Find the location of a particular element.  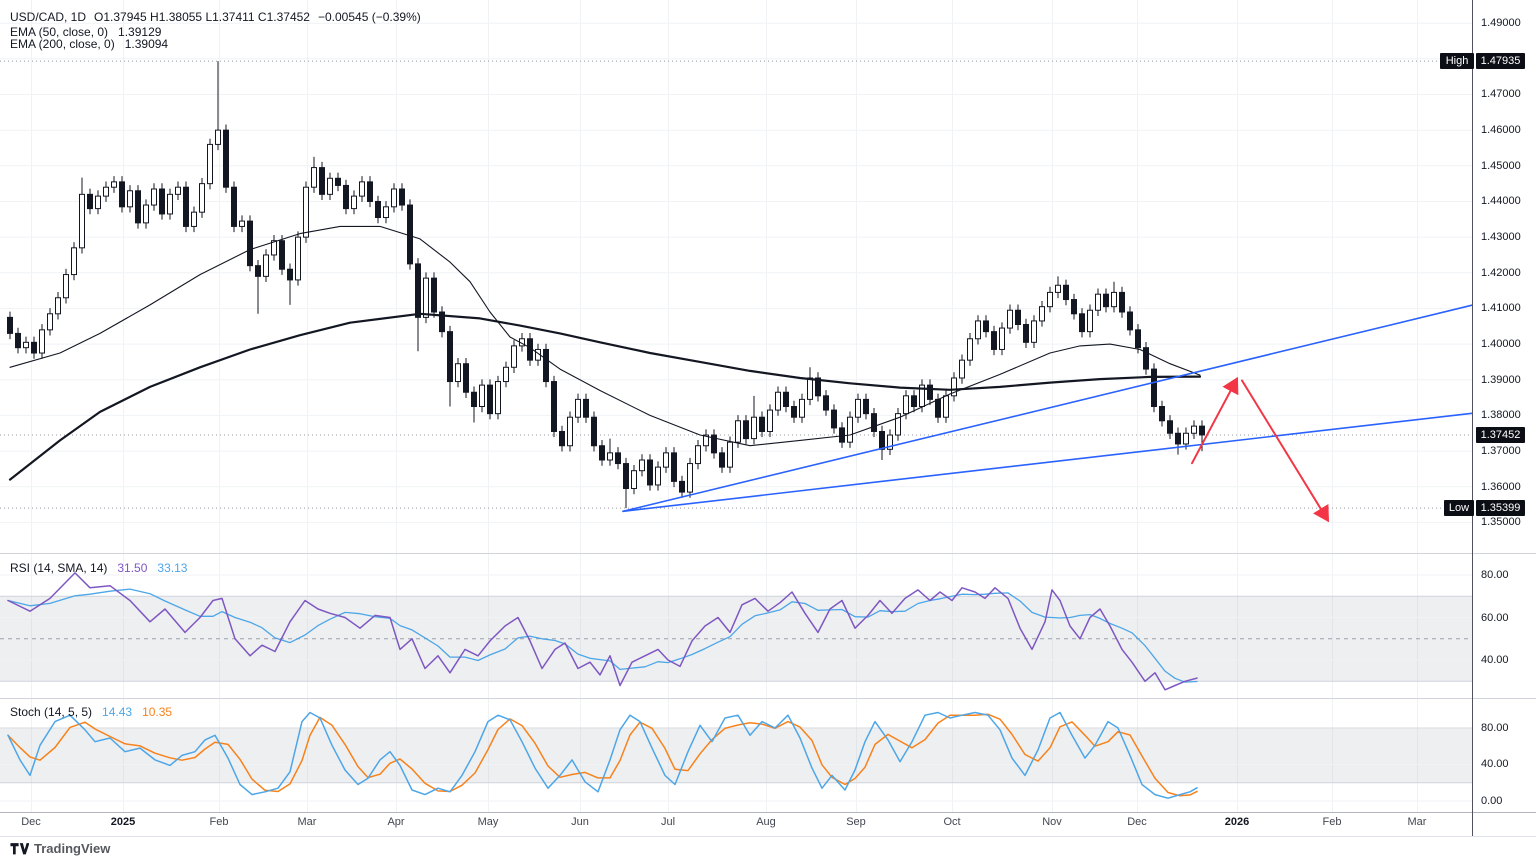

stoch-d-value: 10.35 is located at coordinates (157, 712).